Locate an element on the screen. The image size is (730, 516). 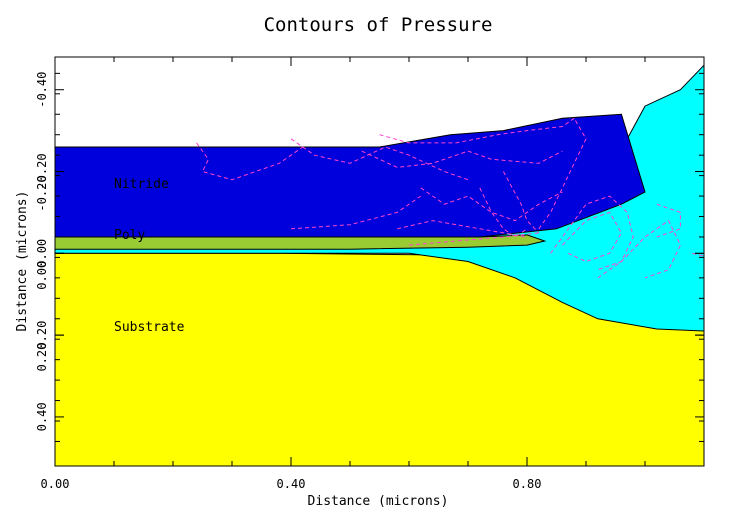
chart-title: Contours of Pressure is located at coordinates (378, 25).